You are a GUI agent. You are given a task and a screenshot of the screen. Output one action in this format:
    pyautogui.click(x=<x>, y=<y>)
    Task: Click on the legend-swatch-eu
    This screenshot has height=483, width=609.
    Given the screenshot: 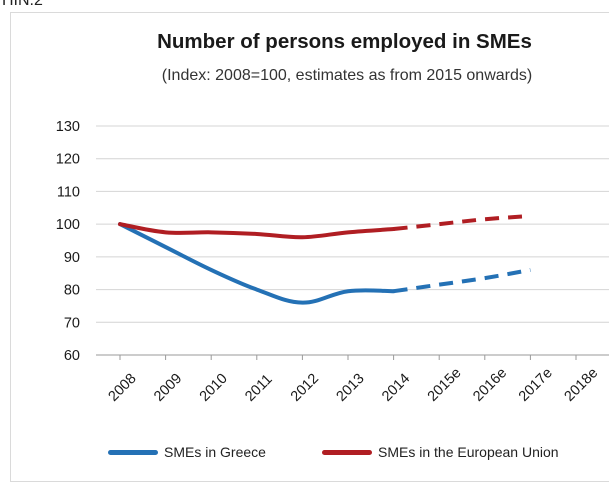 What is the action you would take?
    pyautogui.click(x=347, y=452)
    